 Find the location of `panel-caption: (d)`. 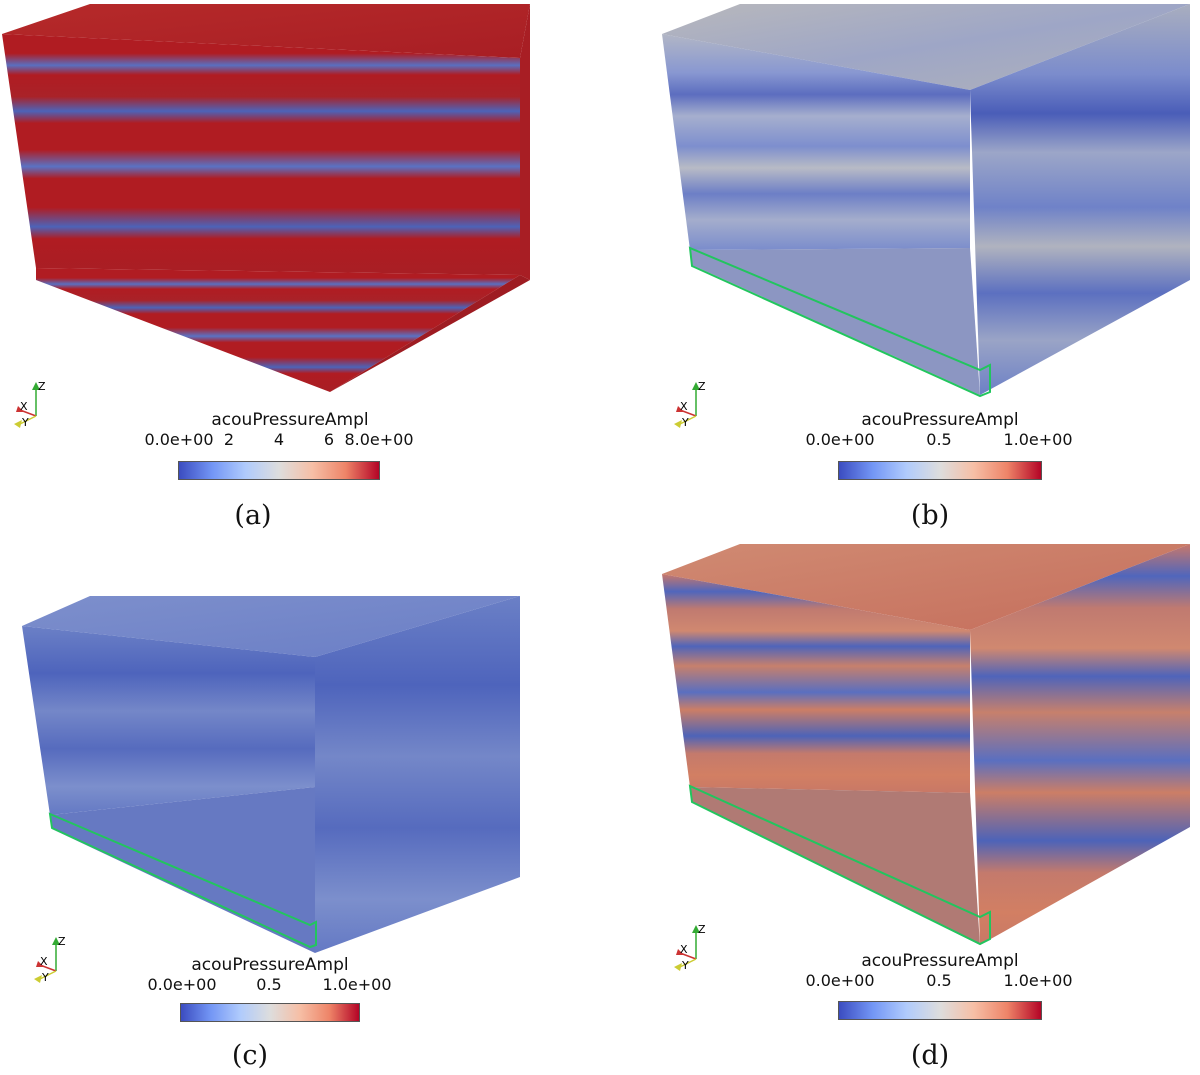

panel-caption: (d) is located at coordinates (930, 1055).